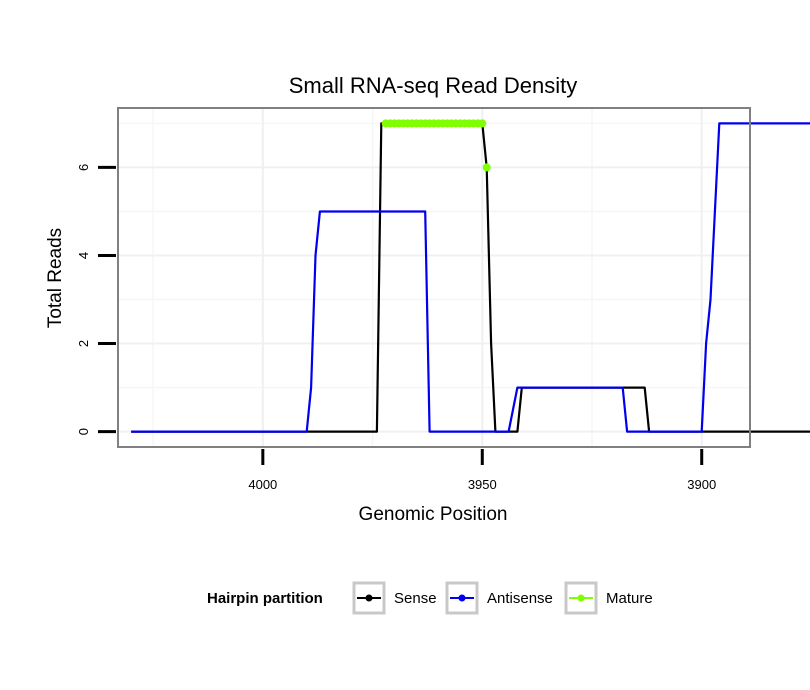 Image resolution: width=810 pixels, height=690 pixels. I want to click on legend-label-mature: Mature, so click(629, 598).